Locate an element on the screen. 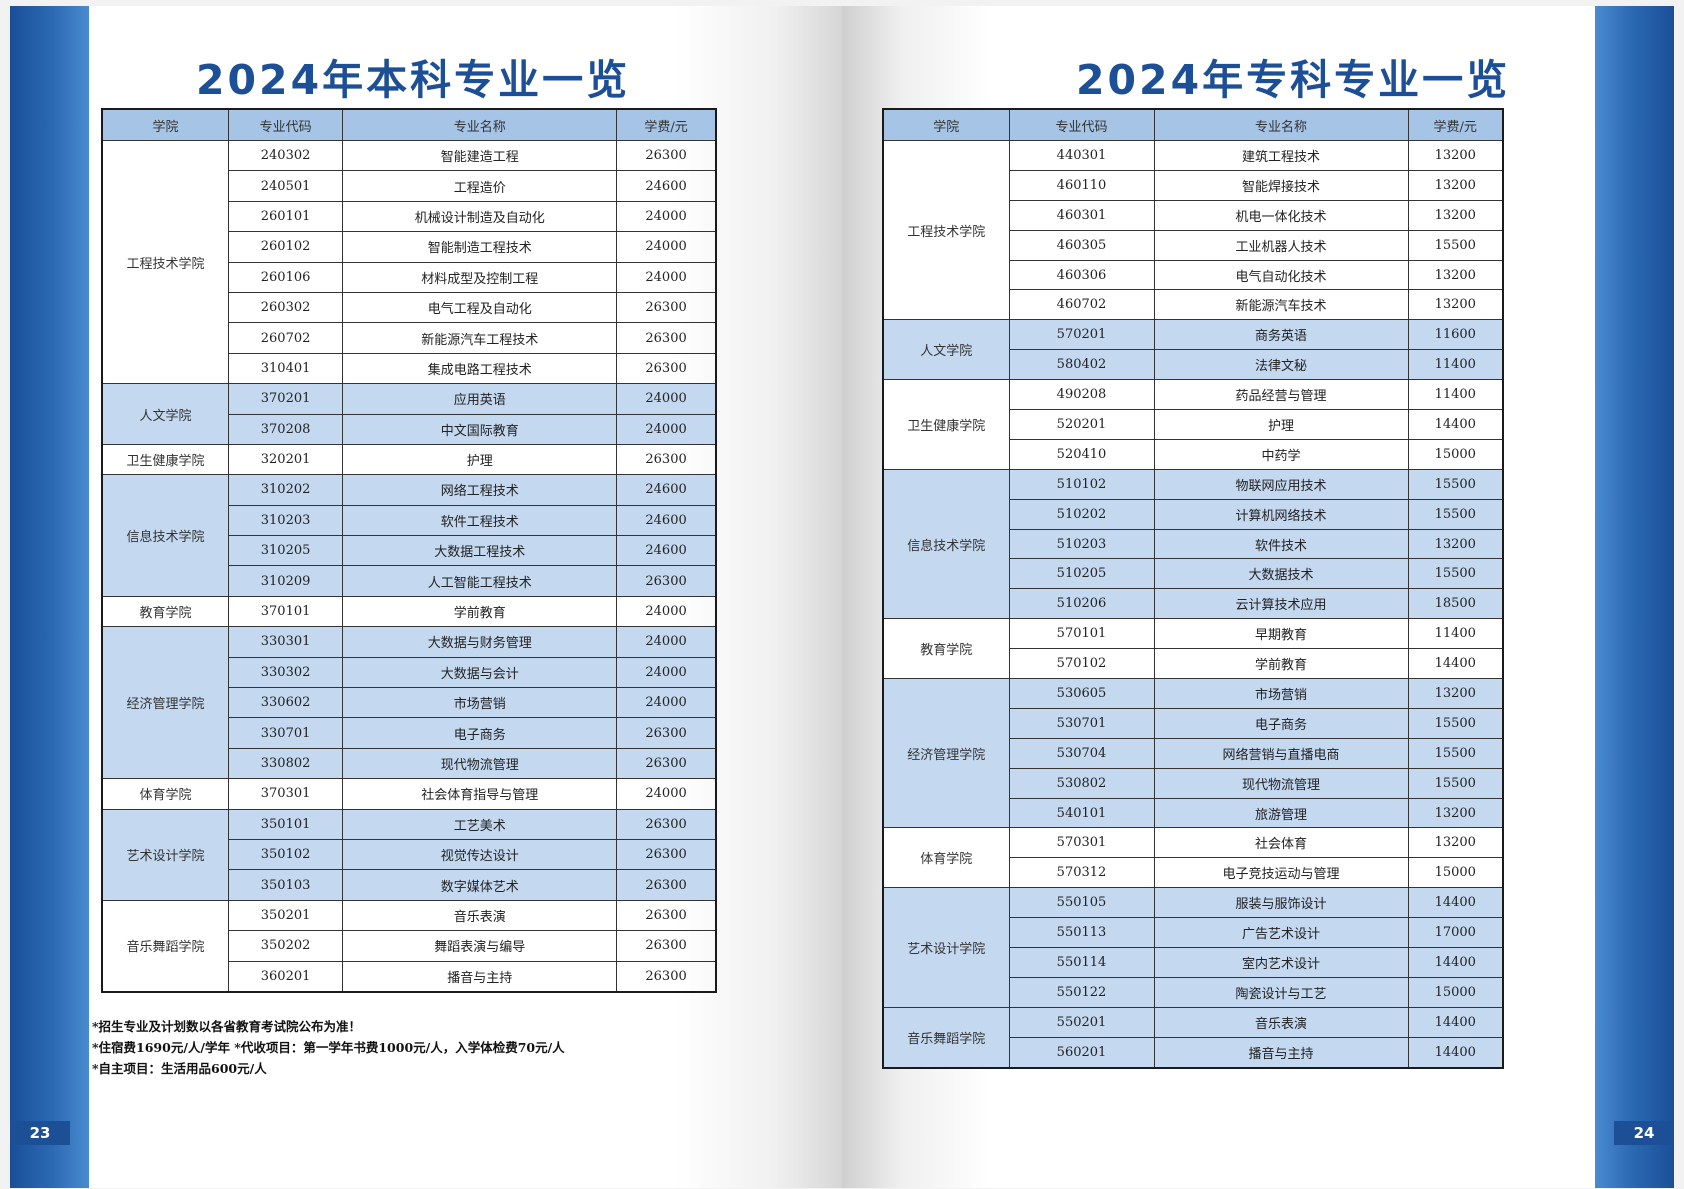  major-code-cell: 350101 is located at coordinates (285, 824).